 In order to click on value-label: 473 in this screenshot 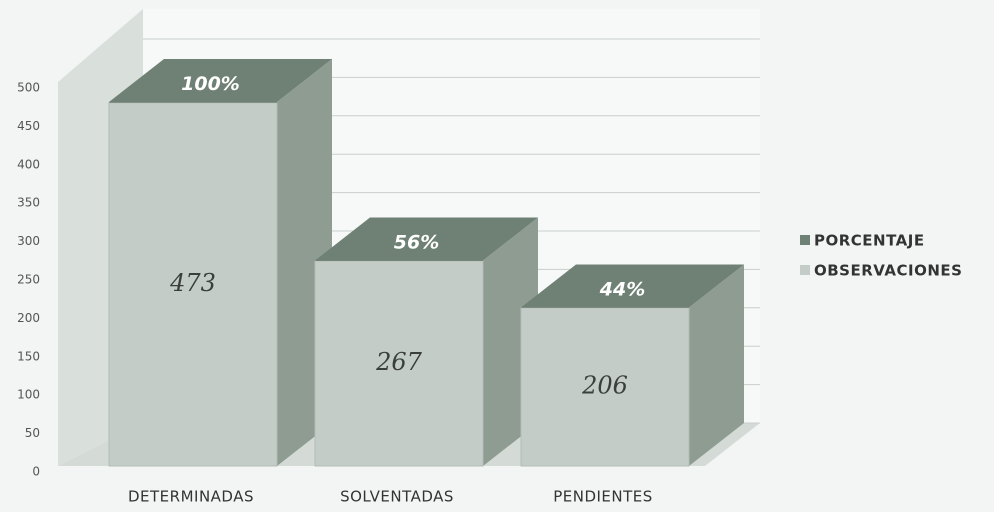, I will do `click(192, 283)`.